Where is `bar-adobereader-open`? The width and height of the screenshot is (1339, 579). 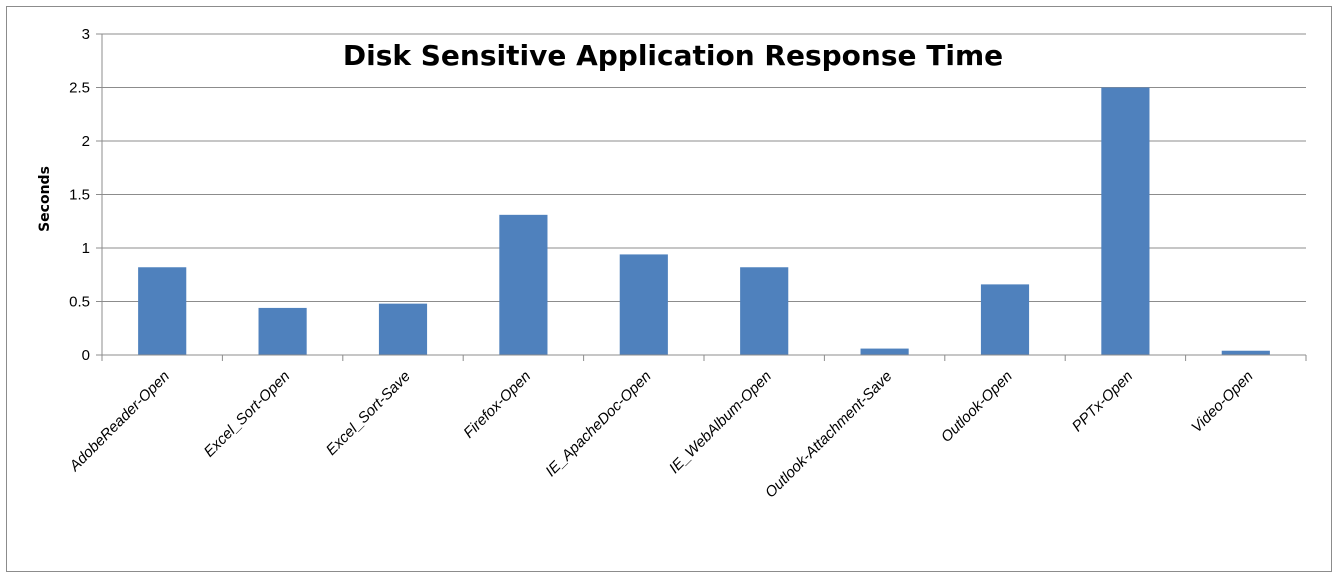
bar-adobereader-open is located at coordinates (162, 311).